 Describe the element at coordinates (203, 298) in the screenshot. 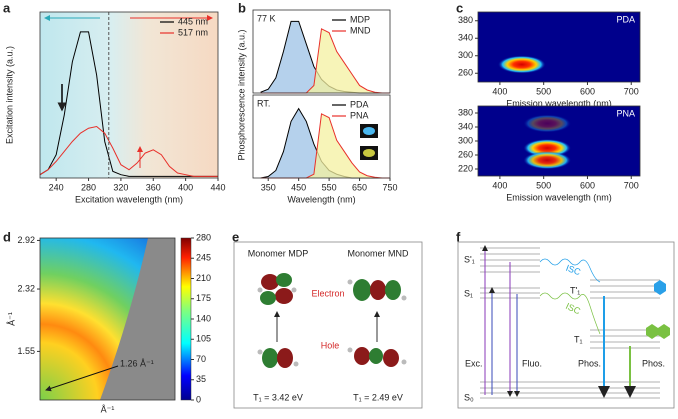

I see `colorbar-tick-label: 175` at that location.